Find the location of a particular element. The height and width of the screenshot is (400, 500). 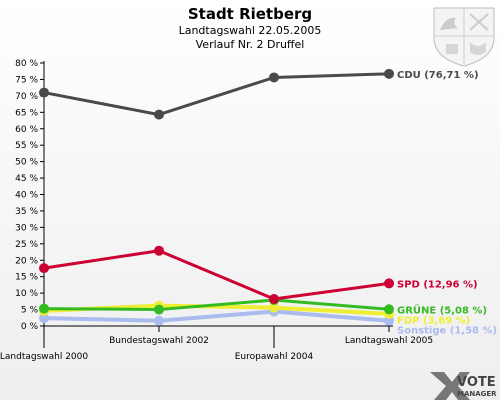

end-label-fdp: FDP (3,69 %) is located at coordinates (433, 320).